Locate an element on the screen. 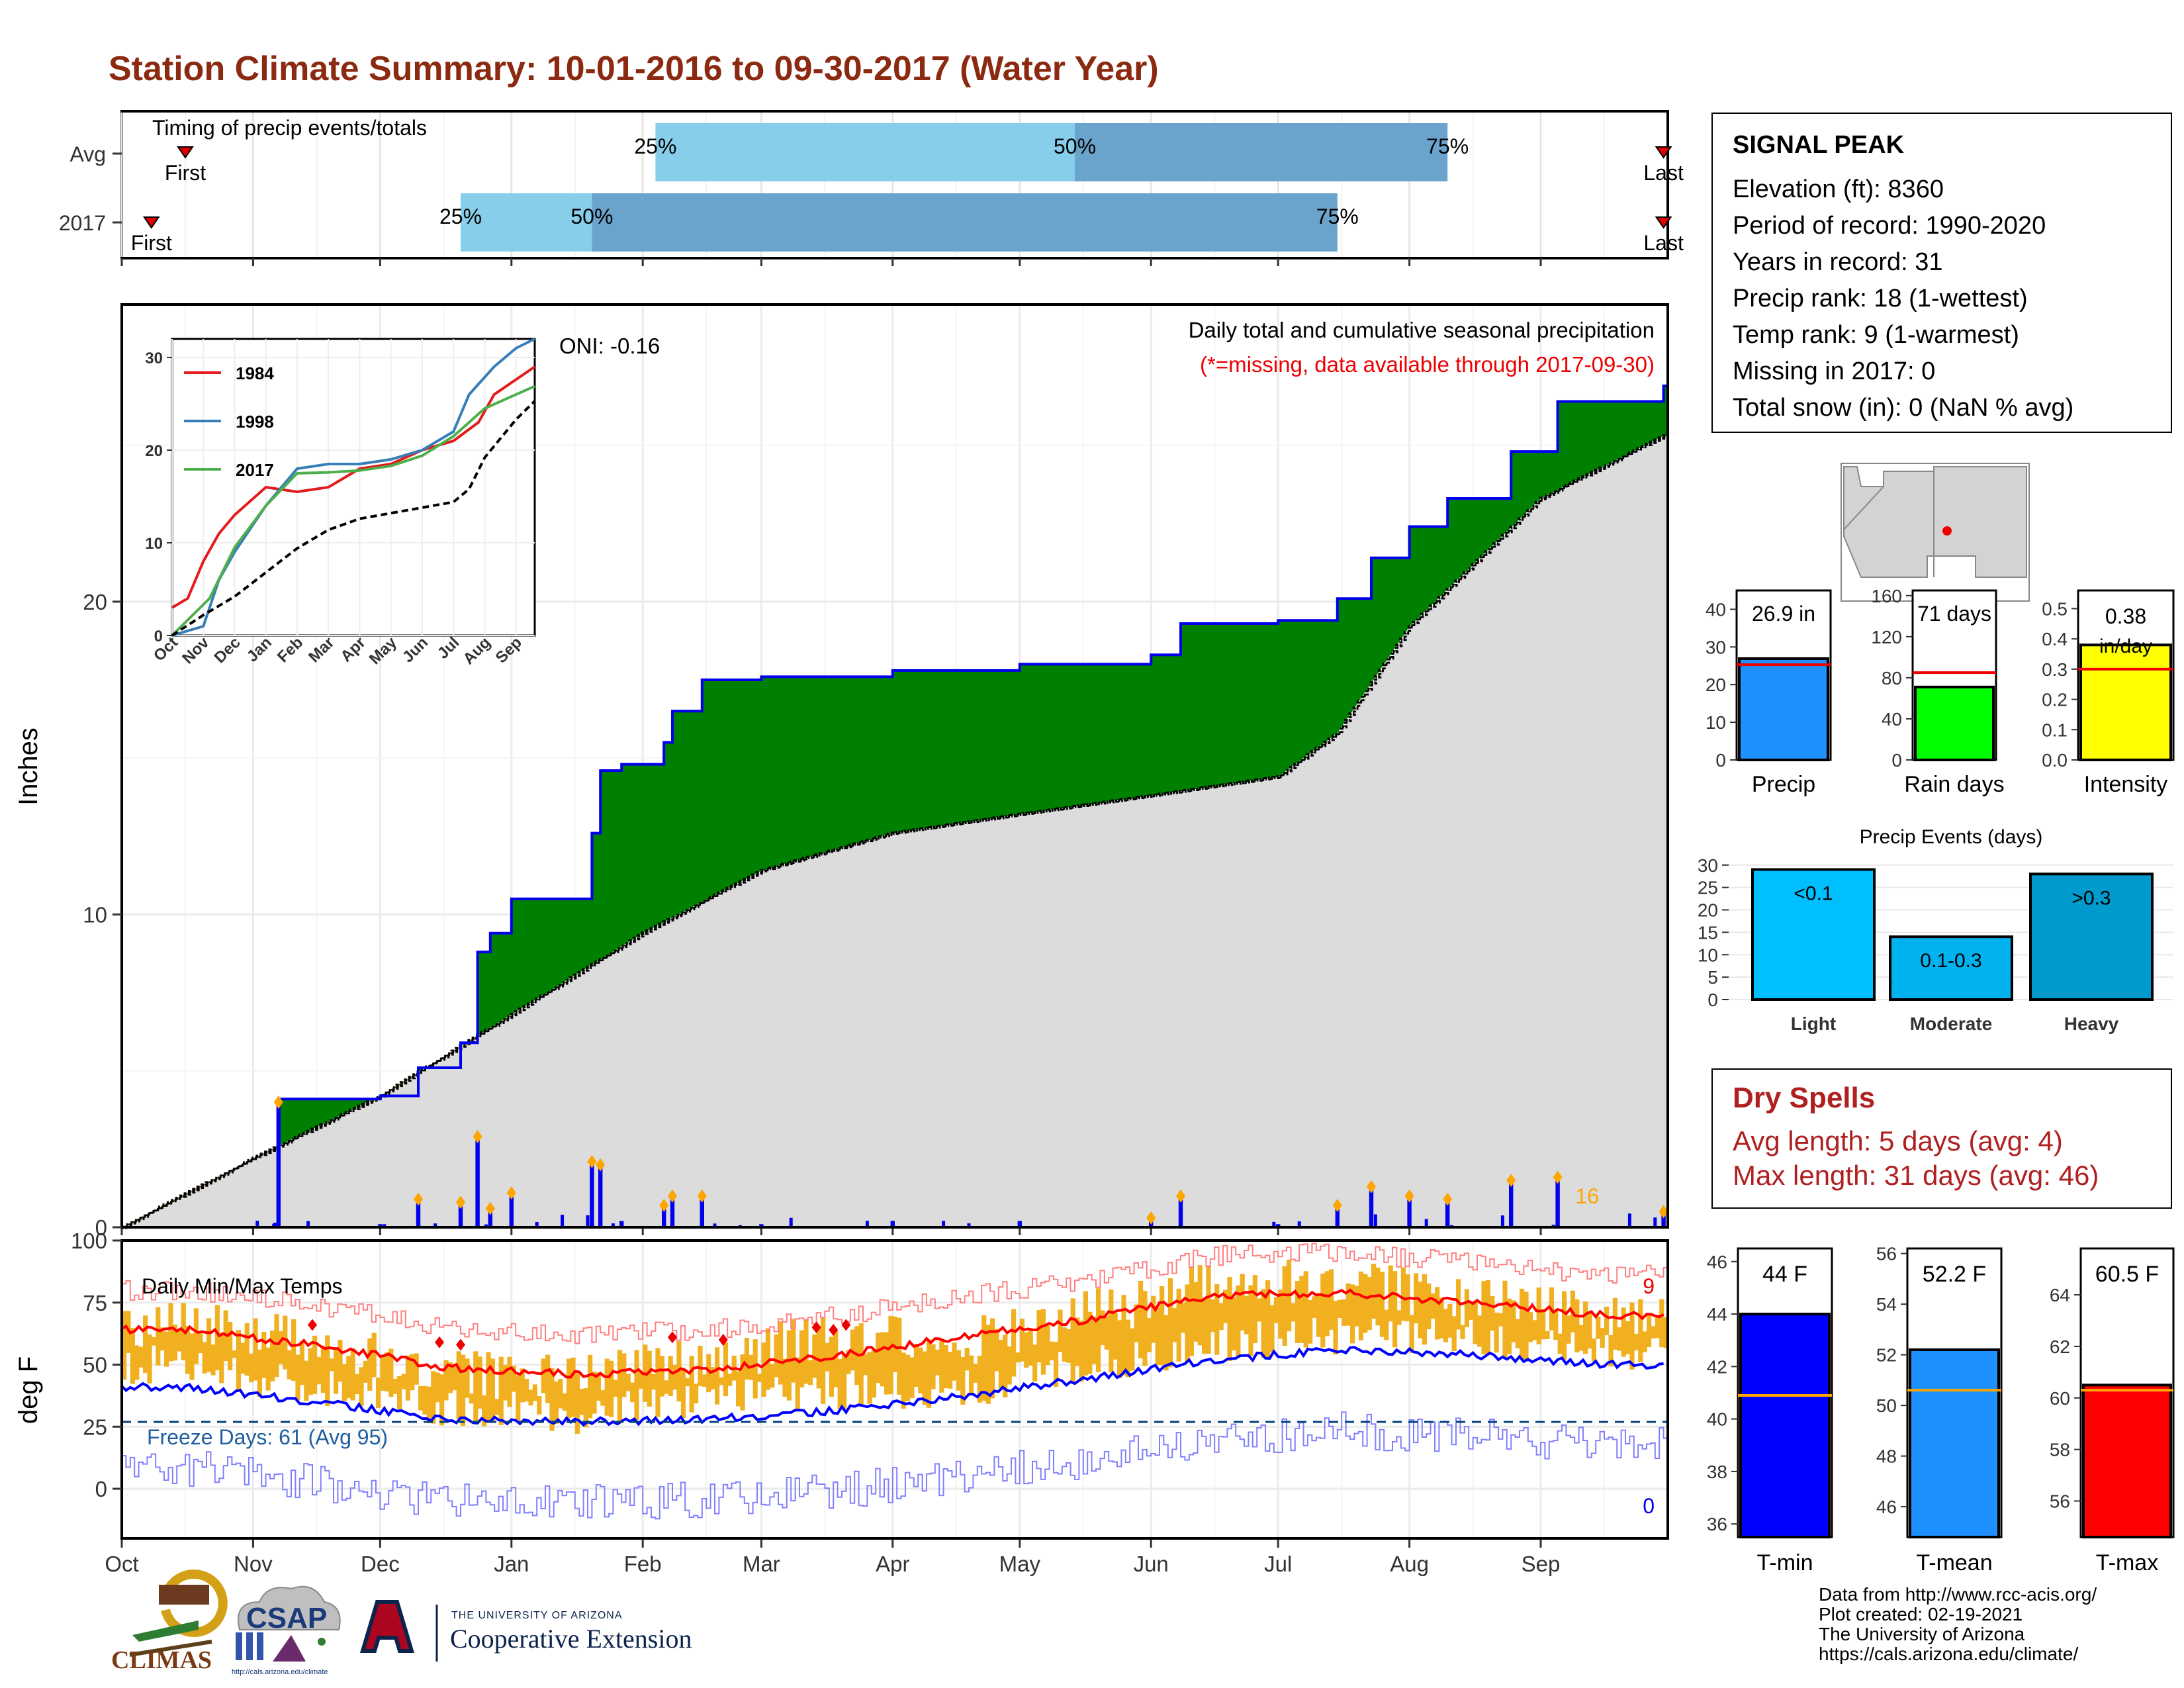 This screenshot has width=2184, height=1688. month-tick-label: Oct is located at coordinates (121, 1564).